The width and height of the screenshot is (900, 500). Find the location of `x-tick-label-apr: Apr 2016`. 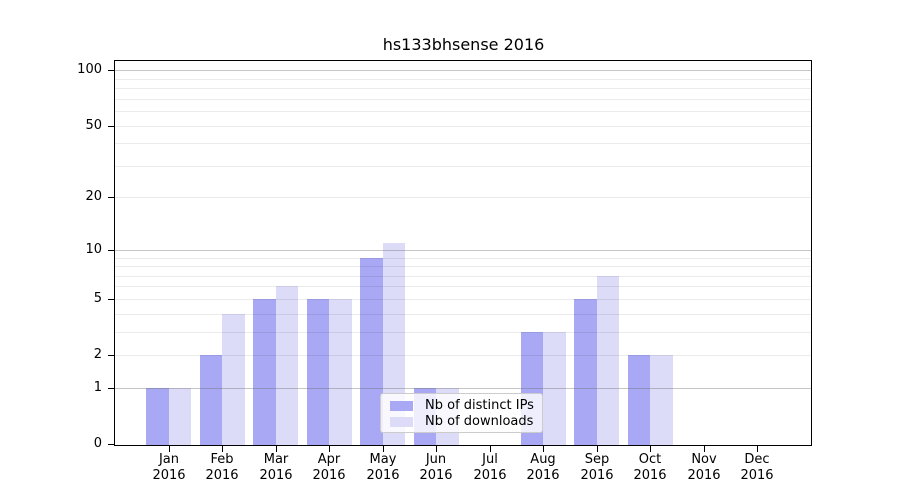

x-tick-label-apr: Apr 2016 is located at coordinates (329, 468).